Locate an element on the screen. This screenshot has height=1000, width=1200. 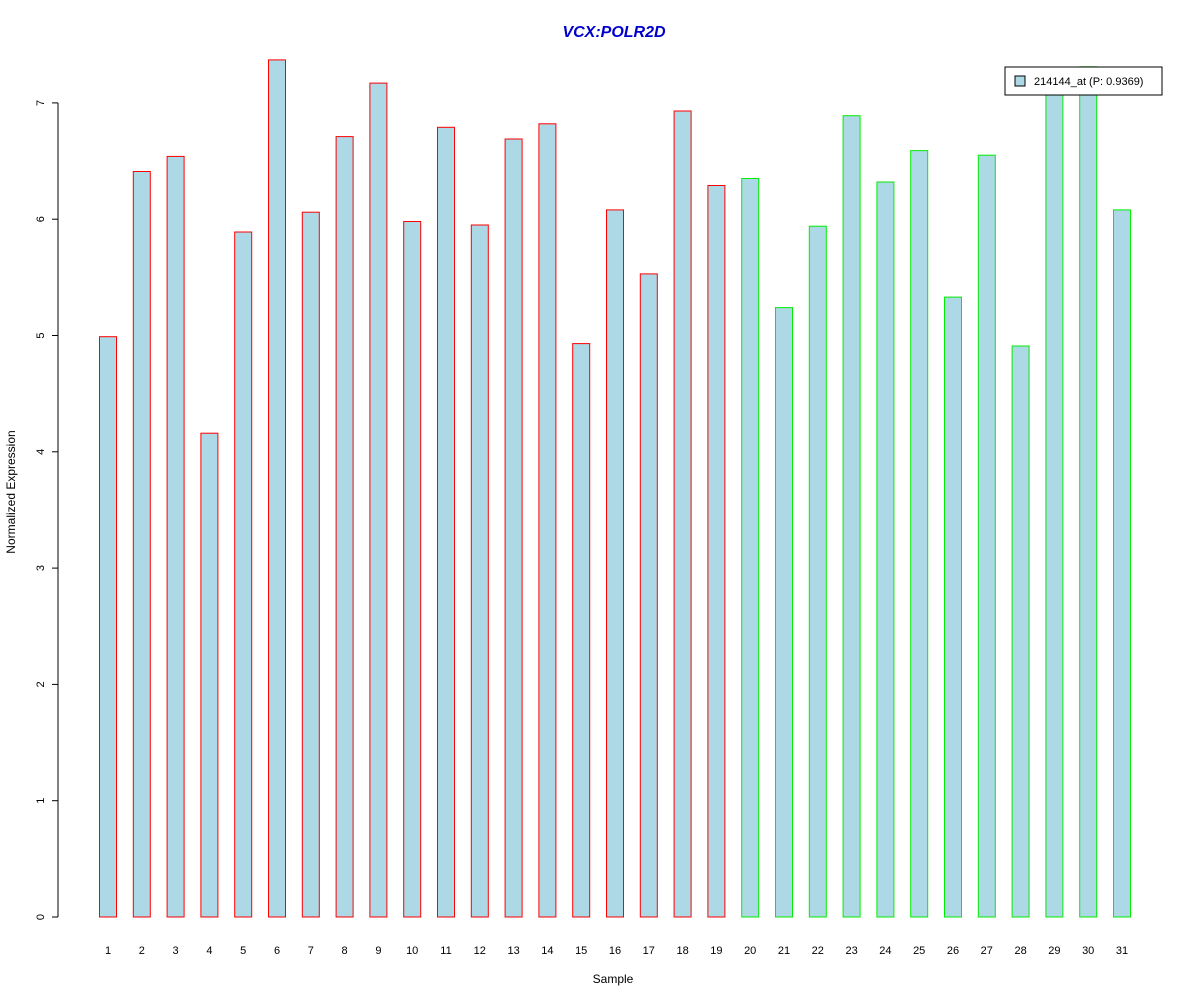
x-tick-label: 14 is located at coordinates (547, 951).